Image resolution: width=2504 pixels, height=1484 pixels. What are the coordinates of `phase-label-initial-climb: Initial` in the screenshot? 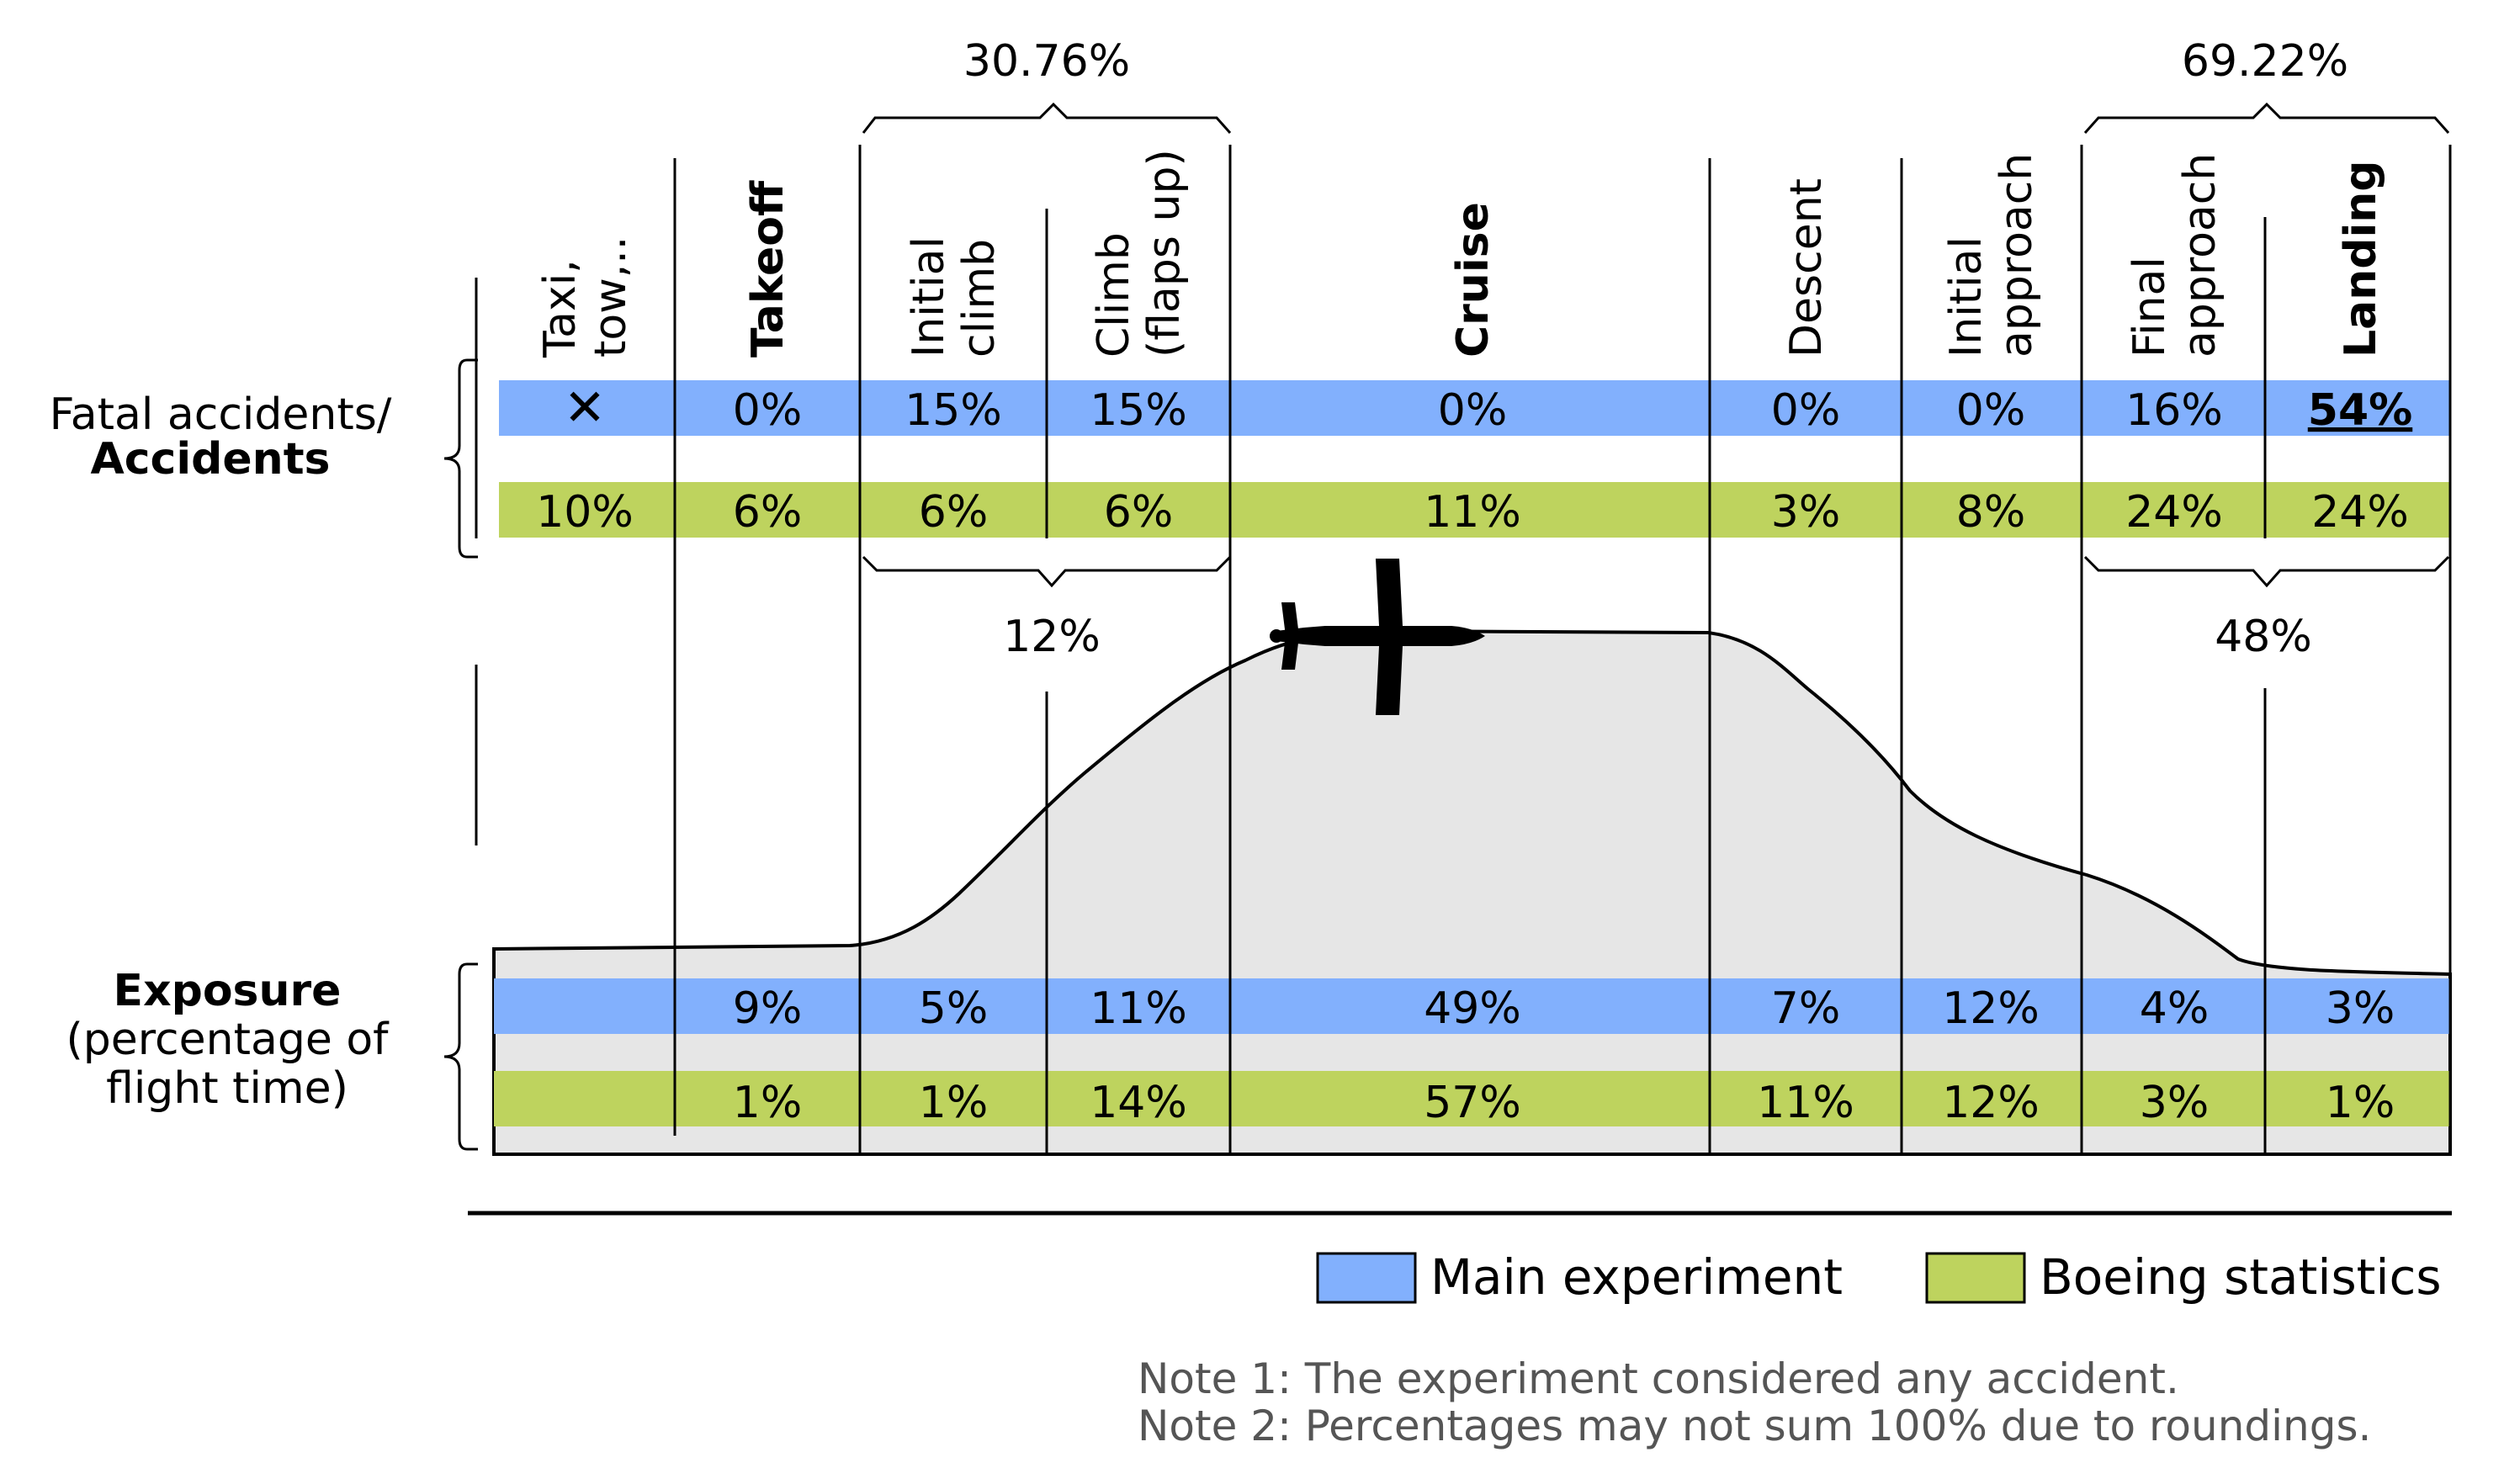 It's located at (929, 297).